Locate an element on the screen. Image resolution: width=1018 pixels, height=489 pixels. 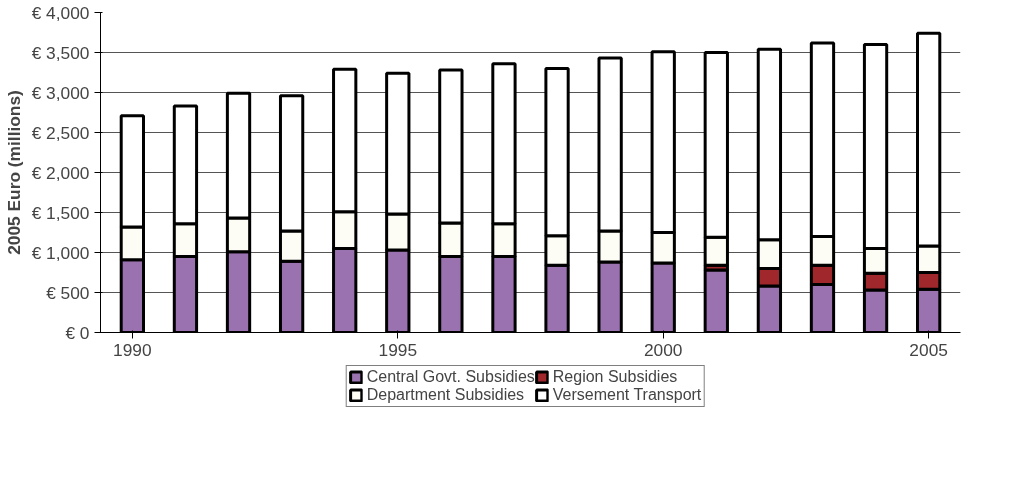
legend-label: Department Subsidies is located at coordinates (445, 395).